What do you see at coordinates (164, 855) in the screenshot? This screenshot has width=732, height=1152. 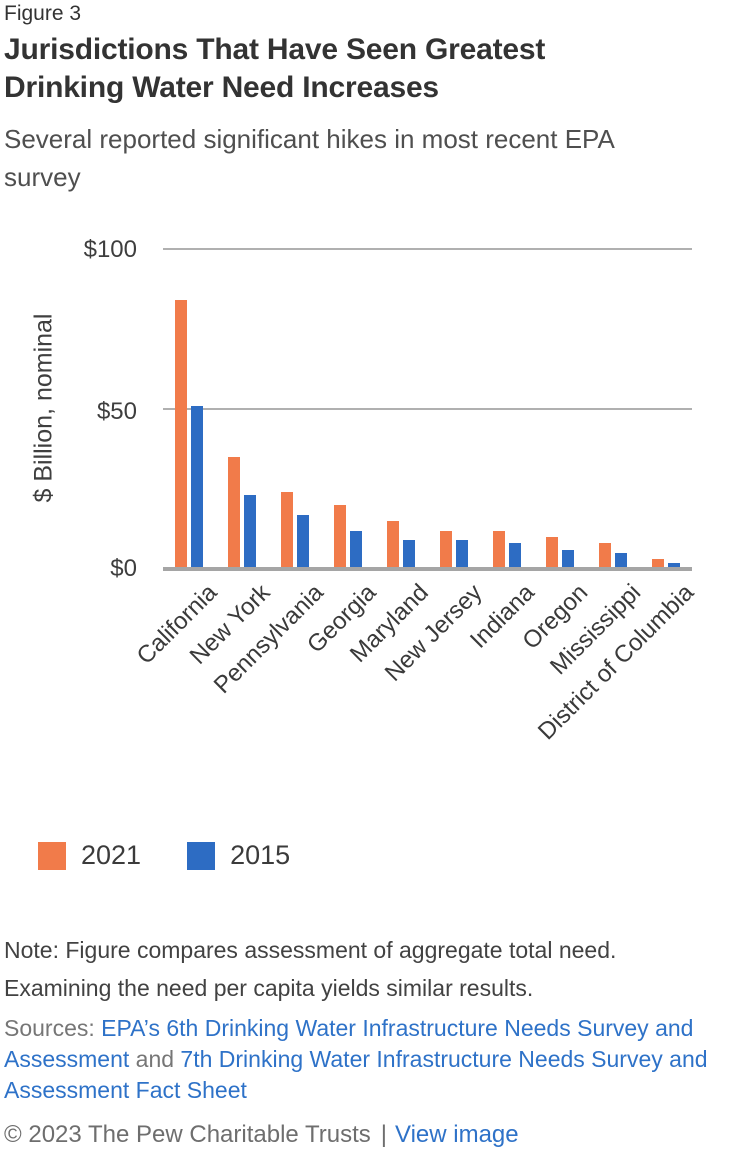 I see `legend: 2021 2015` at bounding box center [164, 855].